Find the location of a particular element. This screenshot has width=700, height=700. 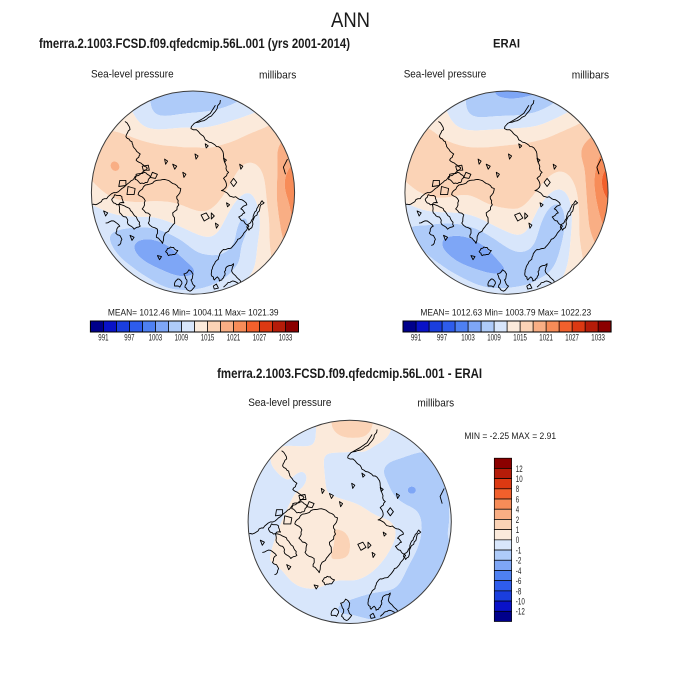

svg-text: 0 is located at coordinates (517, 540).